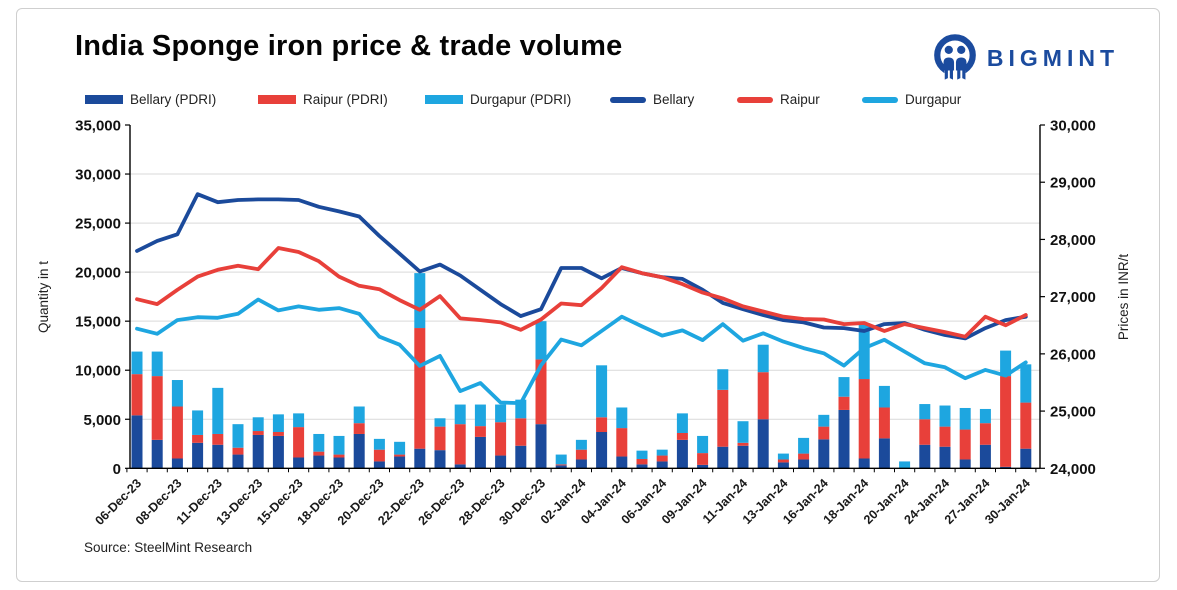 Image resolution: width=1177 pixels, height=590 pixels. Describe the element at coordinates (98, 126) in the screenshot. I see `svg-text: 35,000` at that location.